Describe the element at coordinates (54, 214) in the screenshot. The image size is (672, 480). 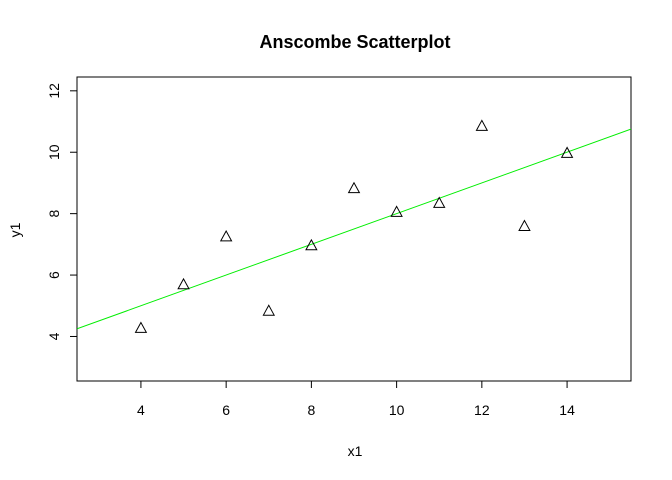
I see `y-tick-label: 8` at that location.